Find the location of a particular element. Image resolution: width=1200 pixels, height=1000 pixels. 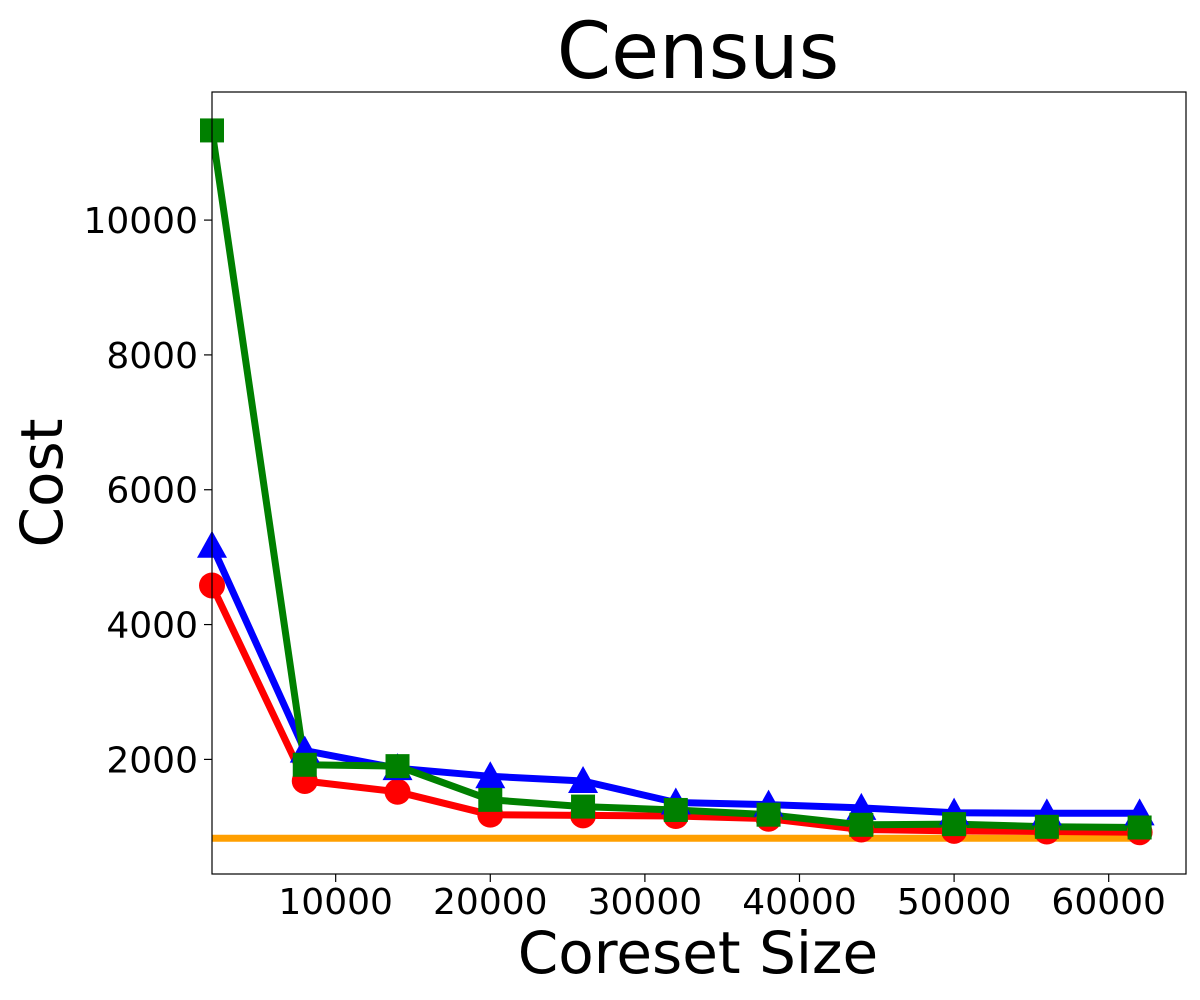

y-axis: 2000 4000 6000 8000 10000 is located at coordinates (147, 491).